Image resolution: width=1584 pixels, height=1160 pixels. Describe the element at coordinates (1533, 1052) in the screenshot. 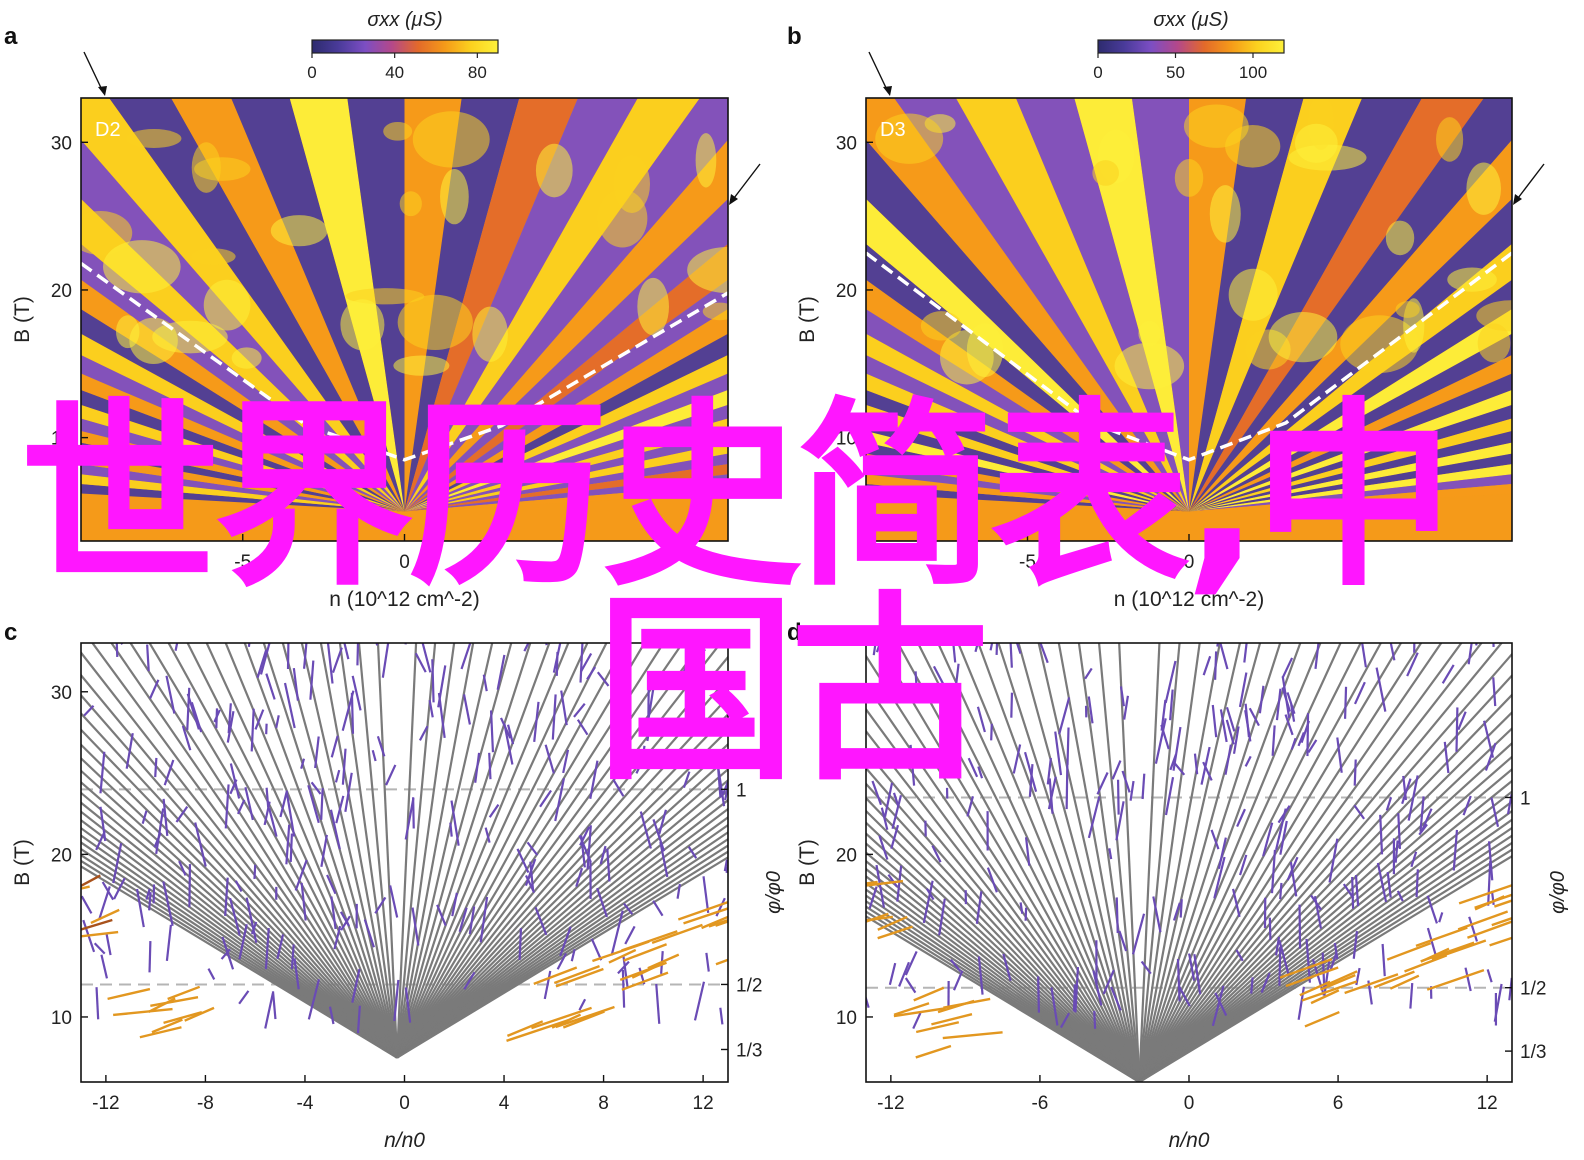

I see `right-axis-tick-label: 1/3` at that location.